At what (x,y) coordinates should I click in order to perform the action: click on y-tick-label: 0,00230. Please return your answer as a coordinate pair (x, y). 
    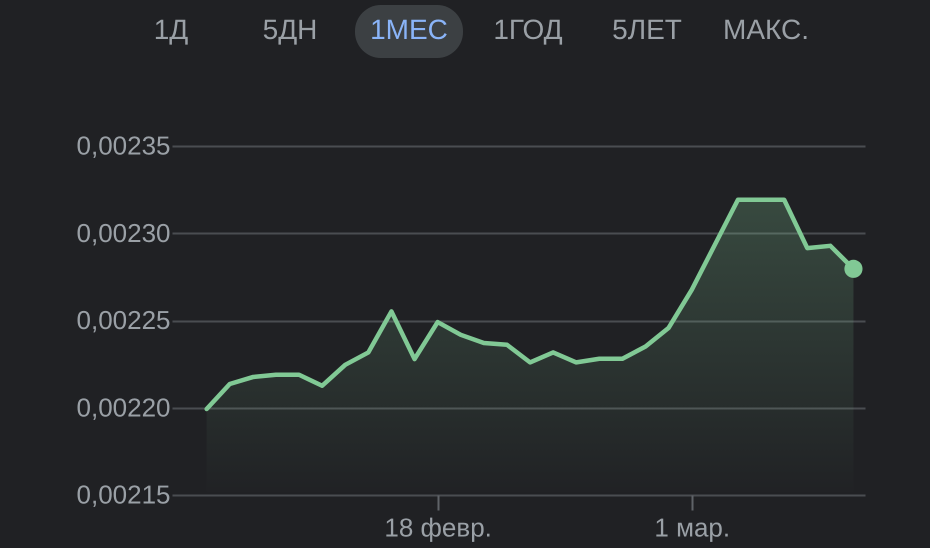
    Looking at the image, I should click on (123, 233).